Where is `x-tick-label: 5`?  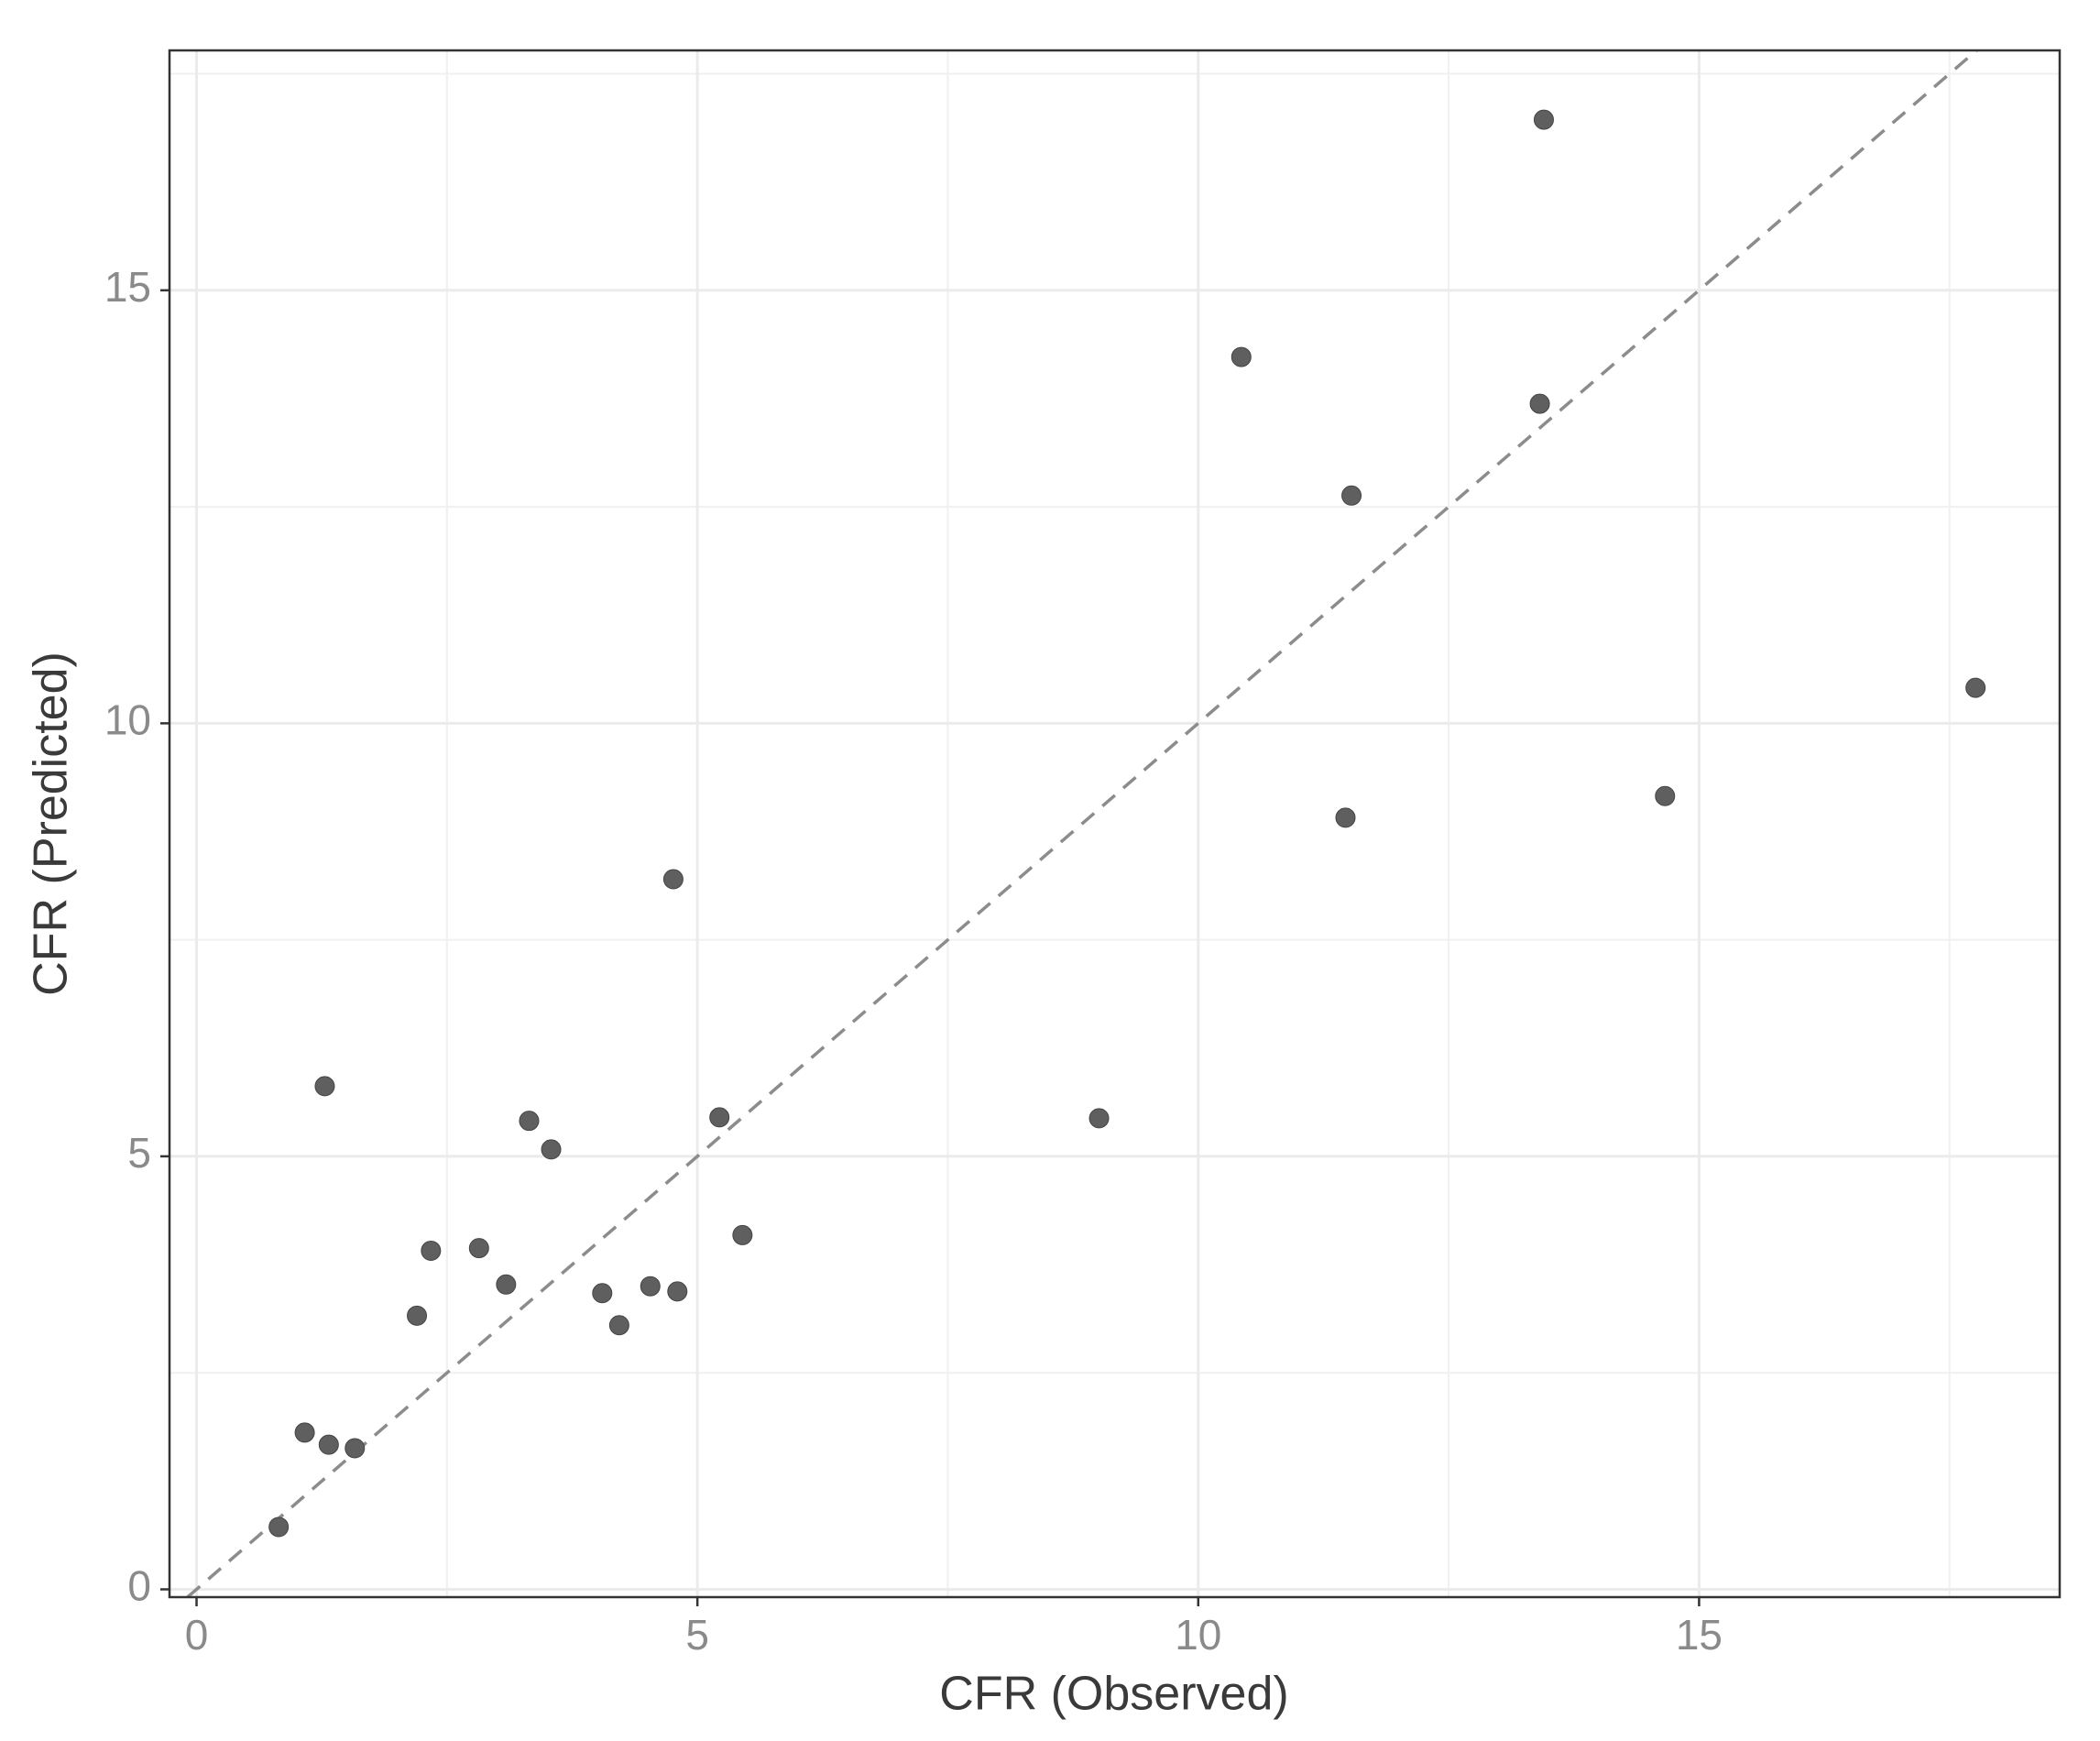 x-tick-label: 5 is located at coordinates (697, 1635).